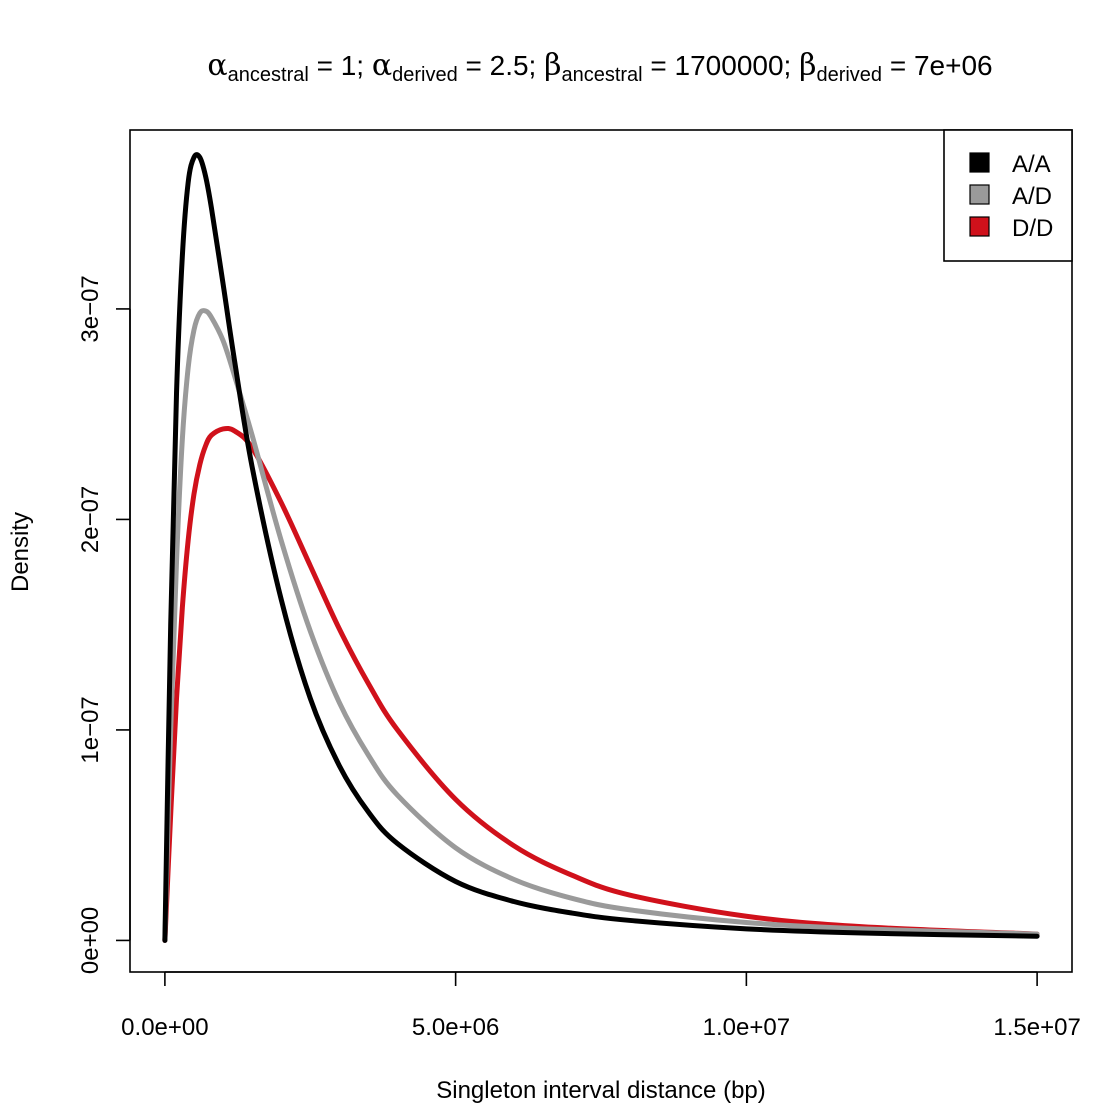  Describe the element at coordinates (104, 624) in the screenshot. I see `y-axis: 0e+00 1e−07 2e−07 3e−07` at that location.